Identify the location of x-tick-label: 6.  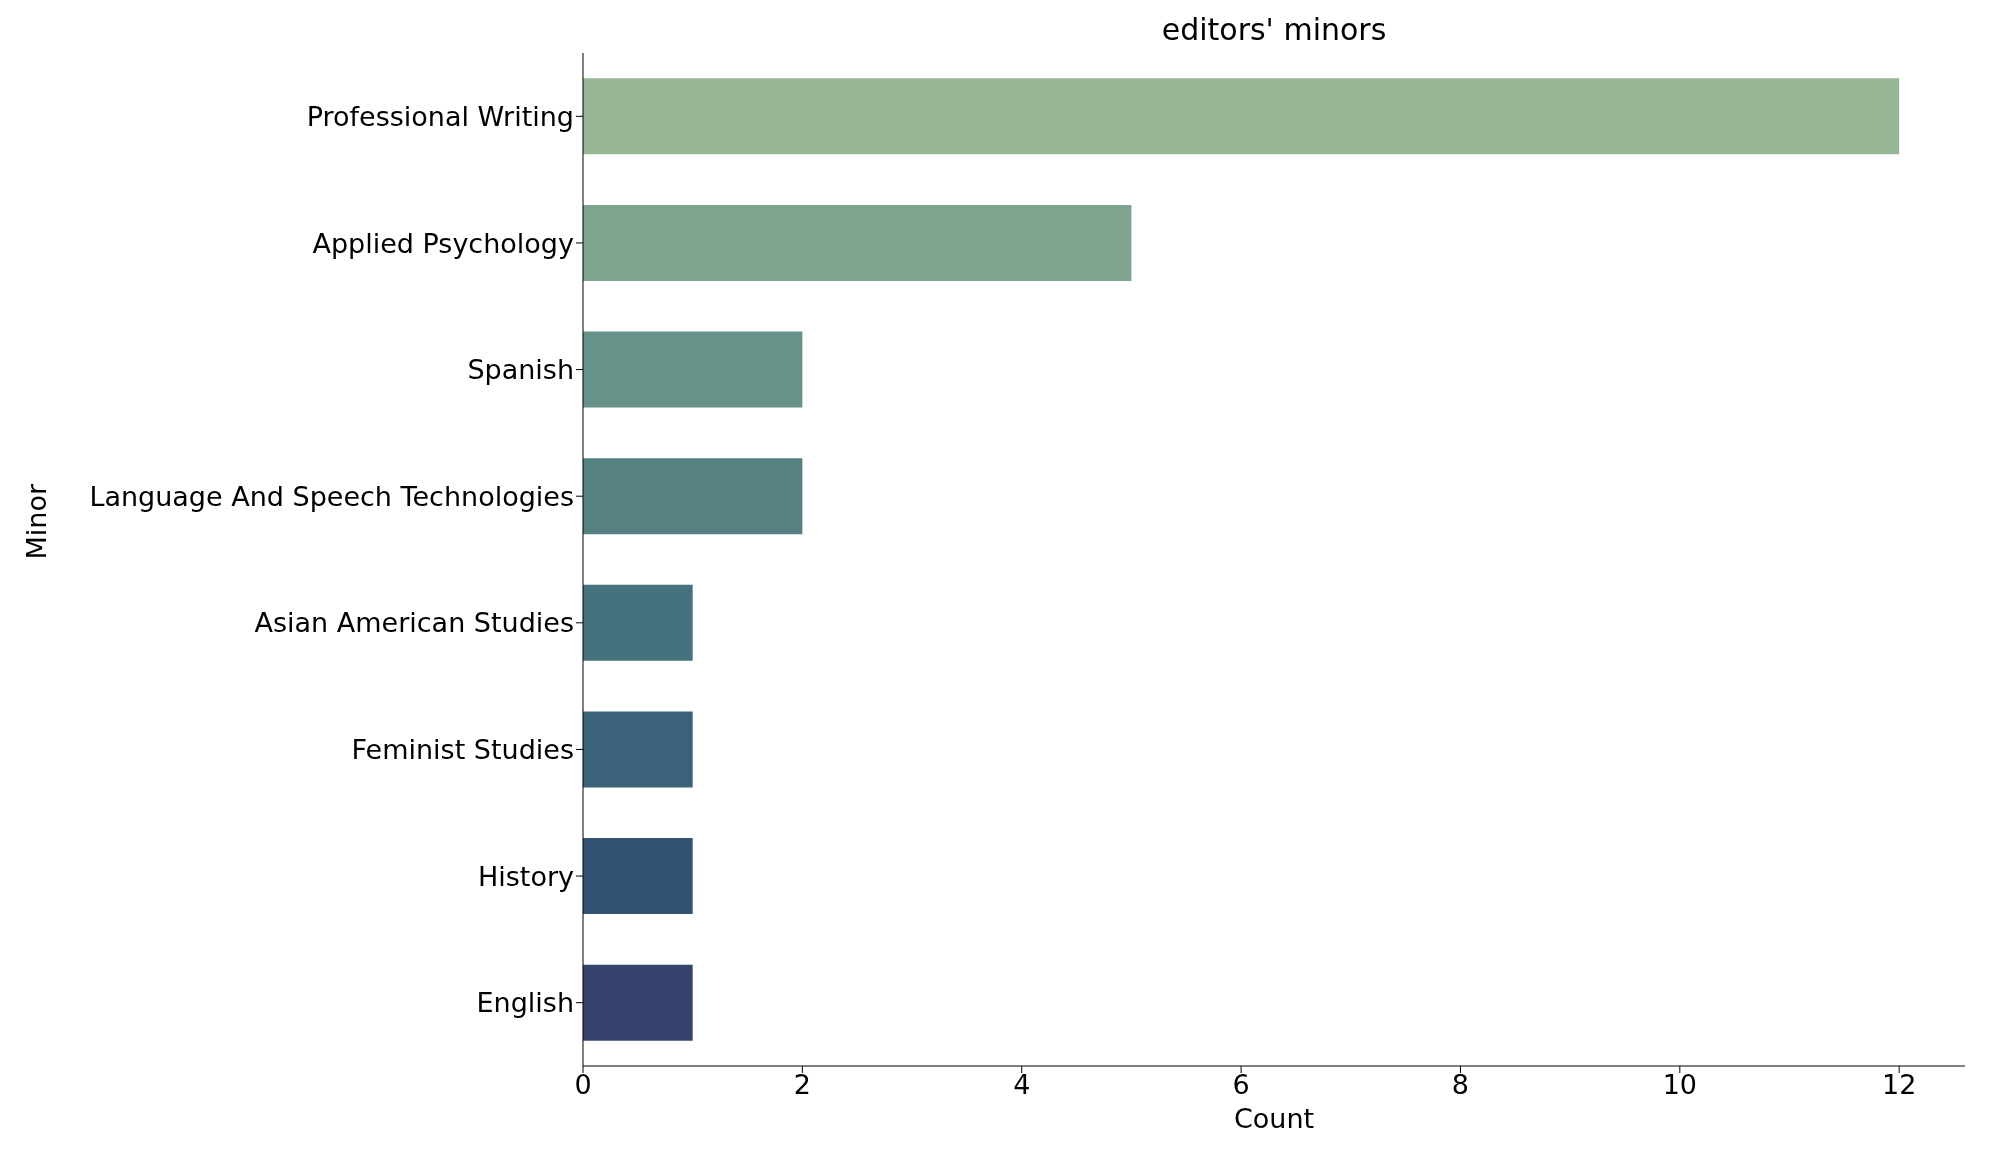
(1241, 1085).